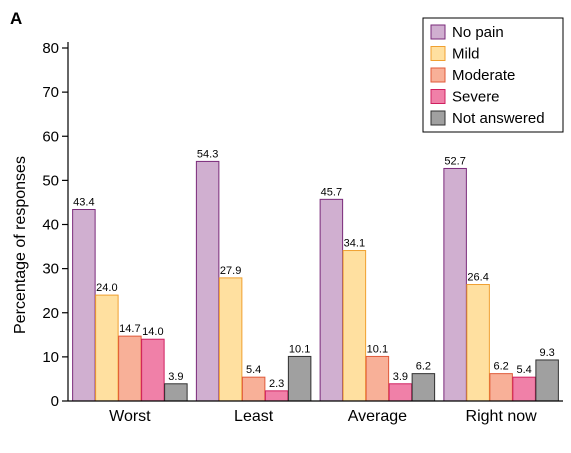  Describe the element at coordinates (502, 416) in the screenshot. I see `x-category-label: Right now` at that location.